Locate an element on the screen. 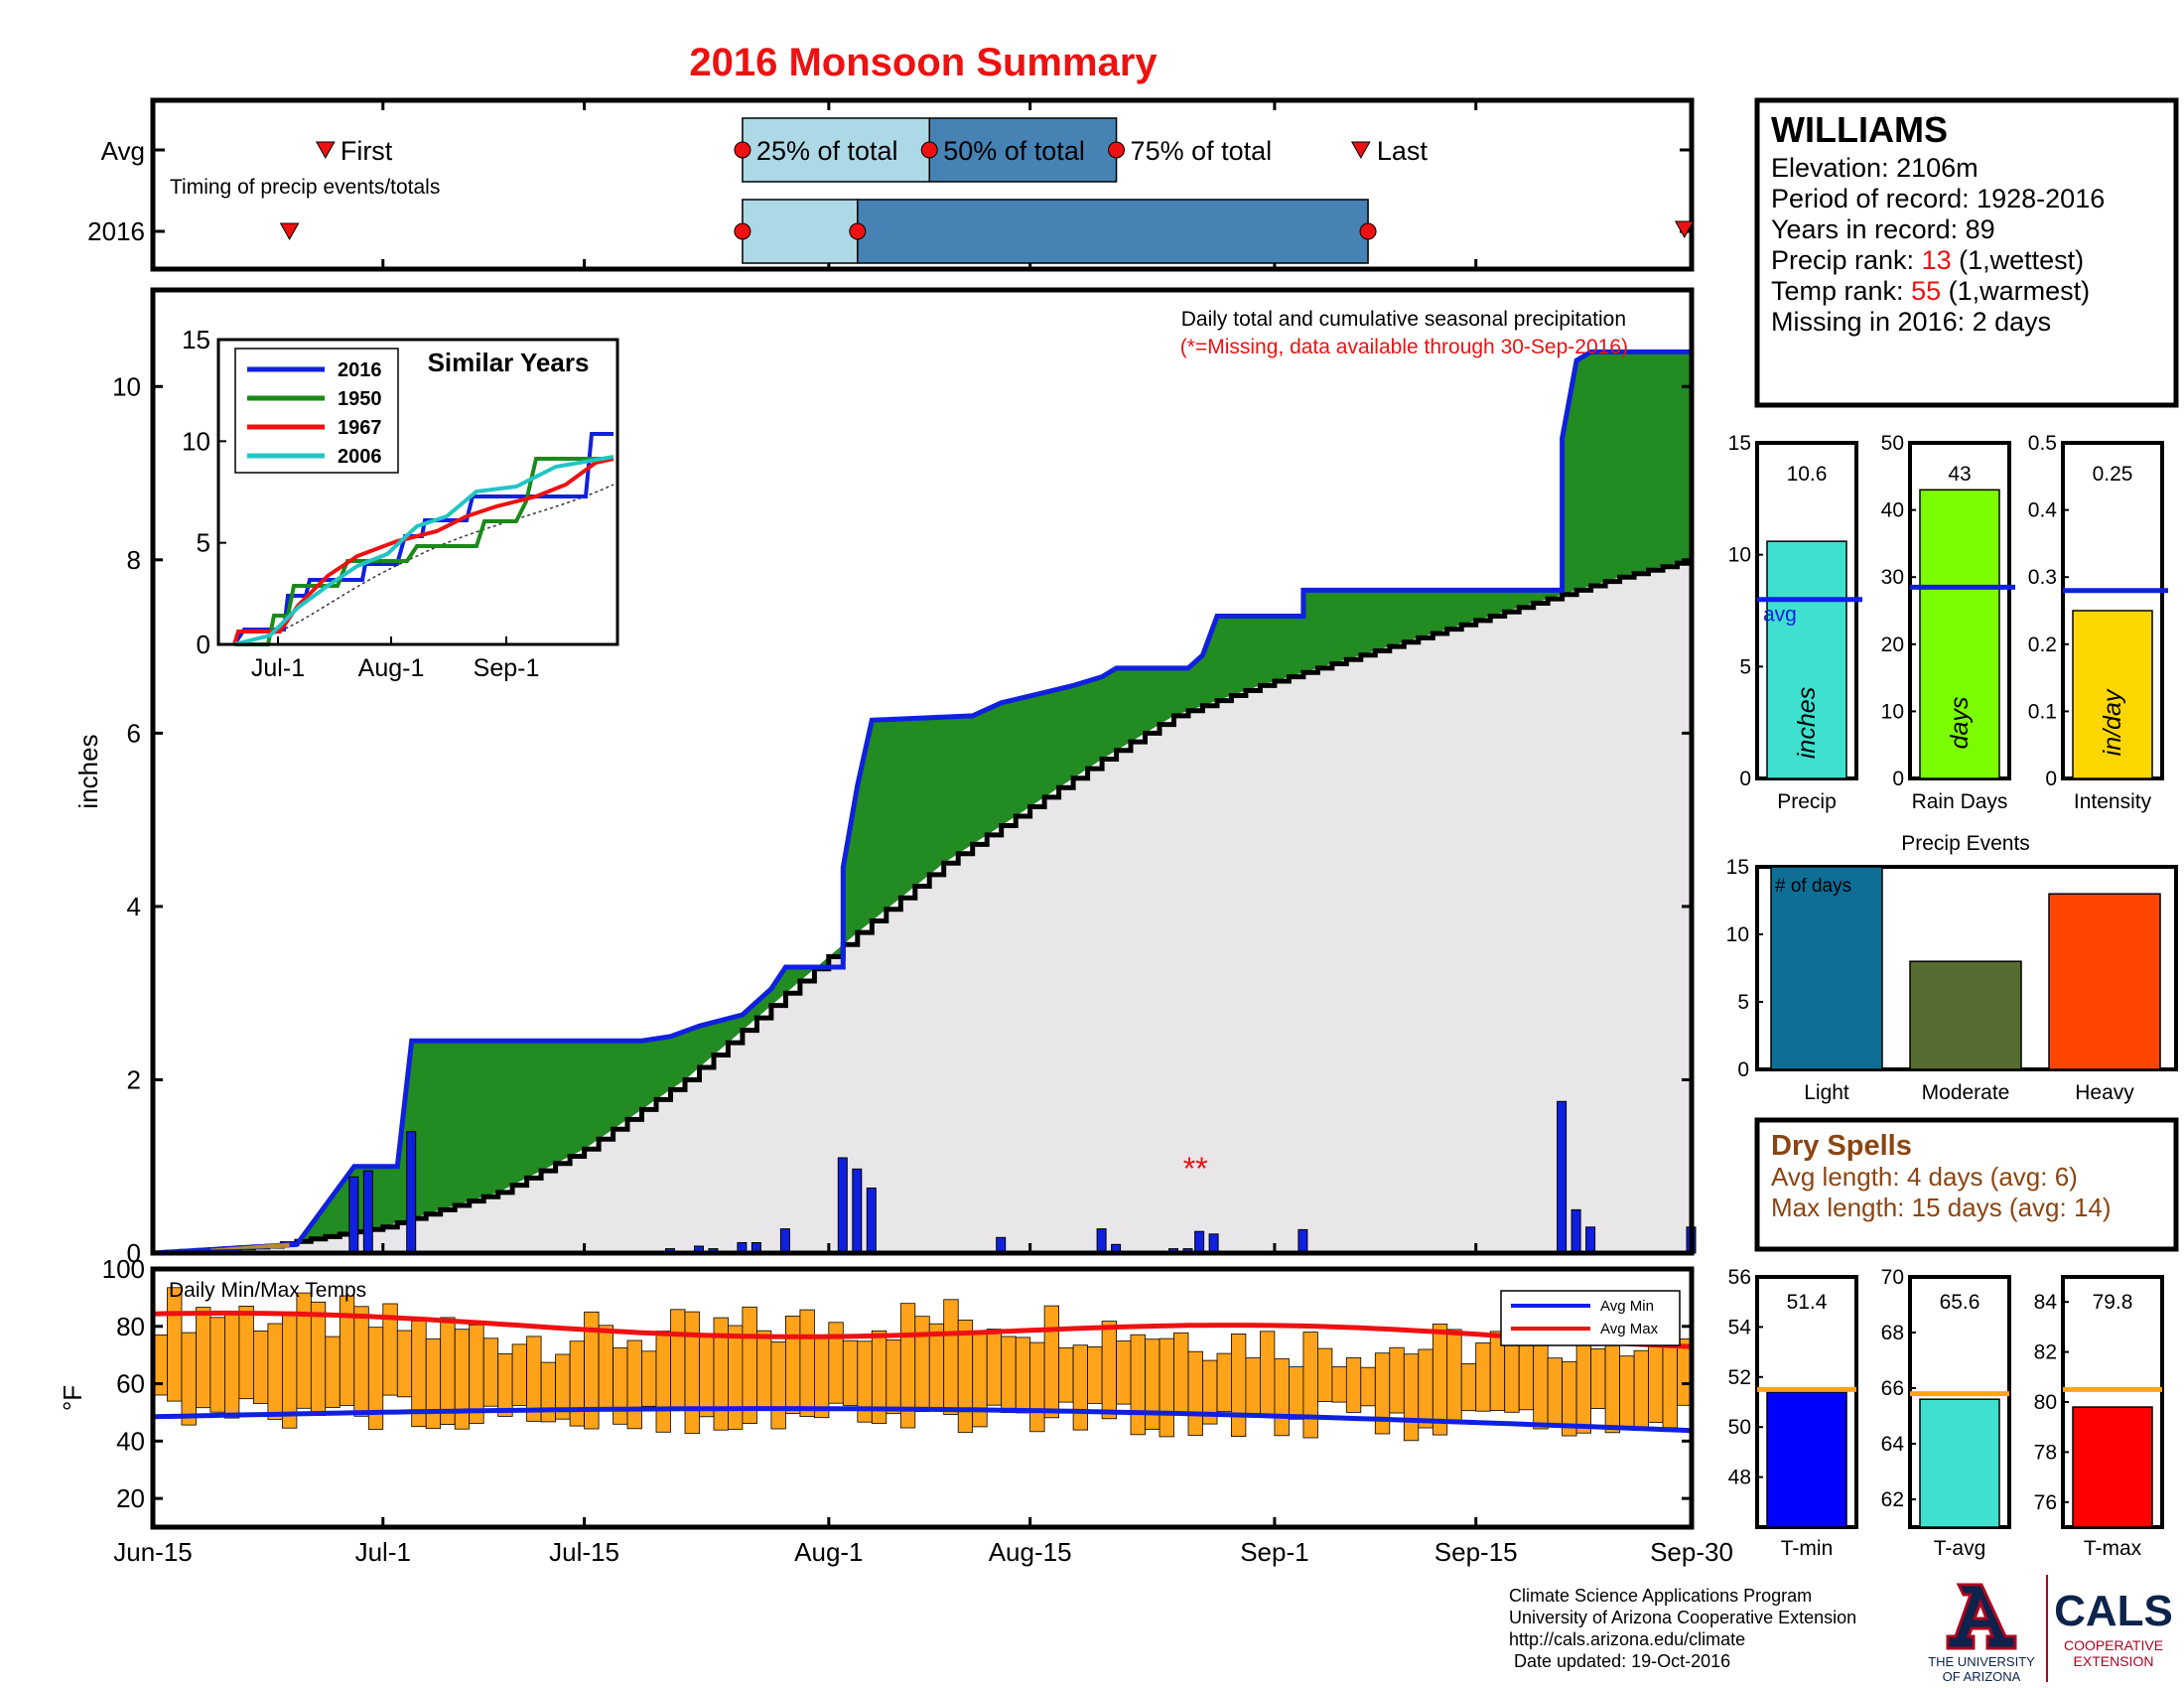 The width and height of the screenshot is (2184, 1688). x-tick-label: Jul-1 is located at coordinates (383, 1552).